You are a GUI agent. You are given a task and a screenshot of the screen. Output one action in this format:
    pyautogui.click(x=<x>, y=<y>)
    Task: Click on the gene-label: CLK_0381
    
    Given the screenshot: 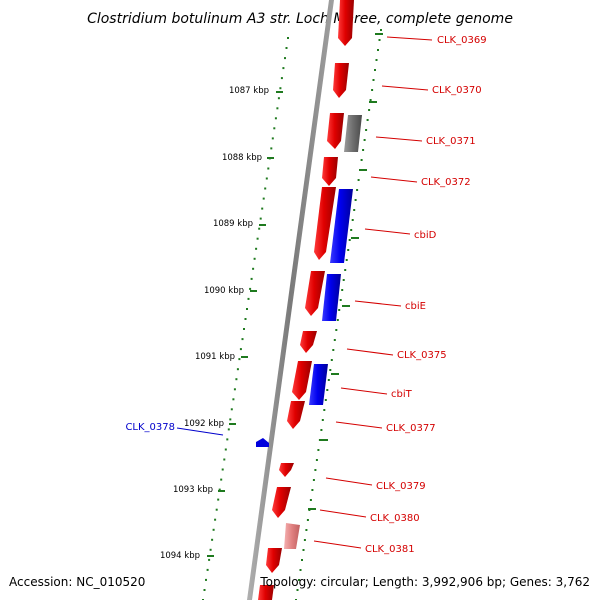 What is the action you would take?
    pyautogui.click(x=390, y=549)
    